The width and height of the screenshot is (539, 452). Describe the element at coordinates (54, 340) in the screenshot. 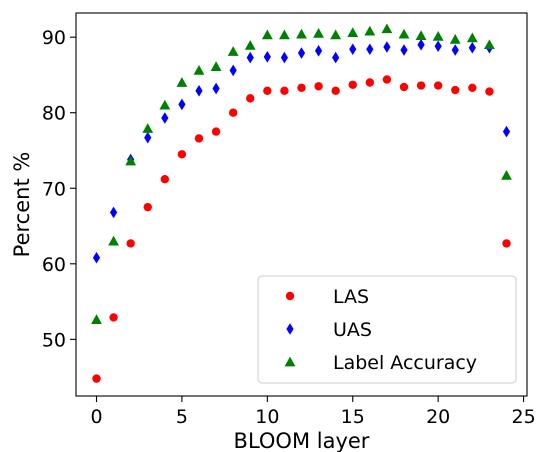

I see `y-tick-label: 50` at that location.